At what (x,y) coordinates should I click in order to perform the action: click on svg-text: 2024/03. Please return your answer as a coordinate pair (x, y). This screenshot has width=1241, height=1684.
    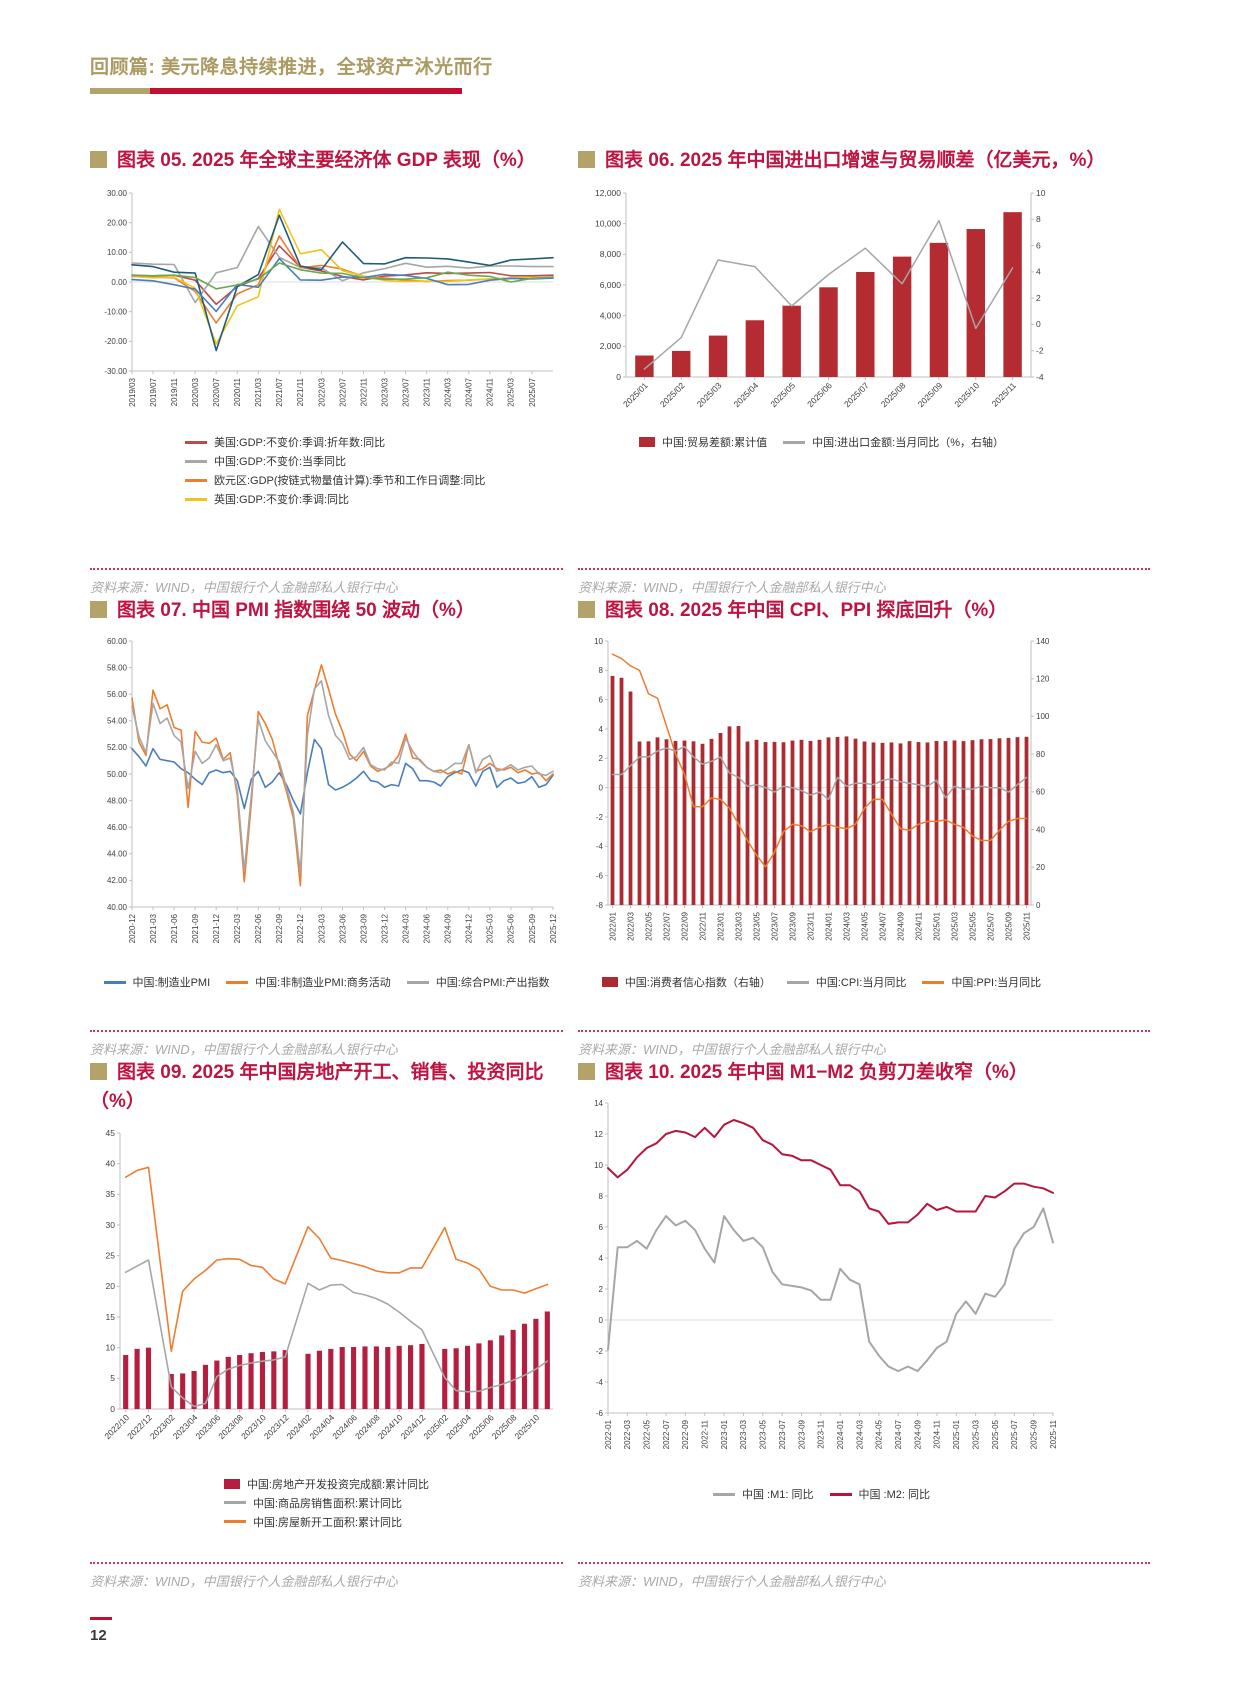
    Looking at the image, I should click on (448, 392).